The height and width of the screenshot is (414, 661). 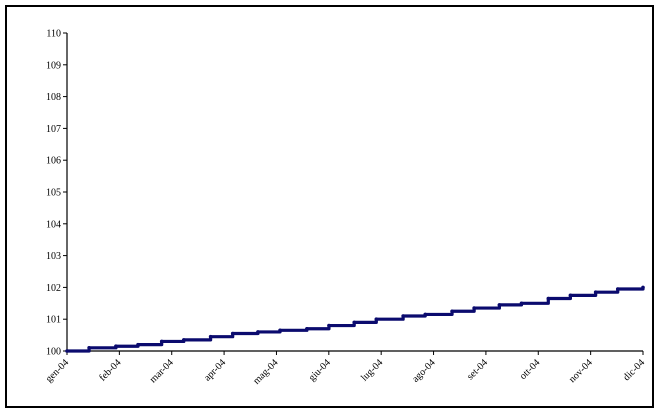 I want to click on x-tick-label: giu-04, so click(x=320, y=370).